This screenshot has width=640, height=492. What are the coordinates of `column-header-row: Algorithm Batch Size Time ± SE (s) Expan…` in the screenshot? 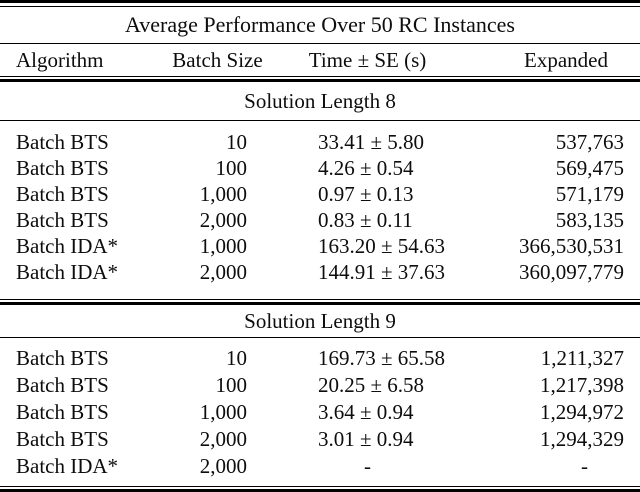 It's located at (320, 60).